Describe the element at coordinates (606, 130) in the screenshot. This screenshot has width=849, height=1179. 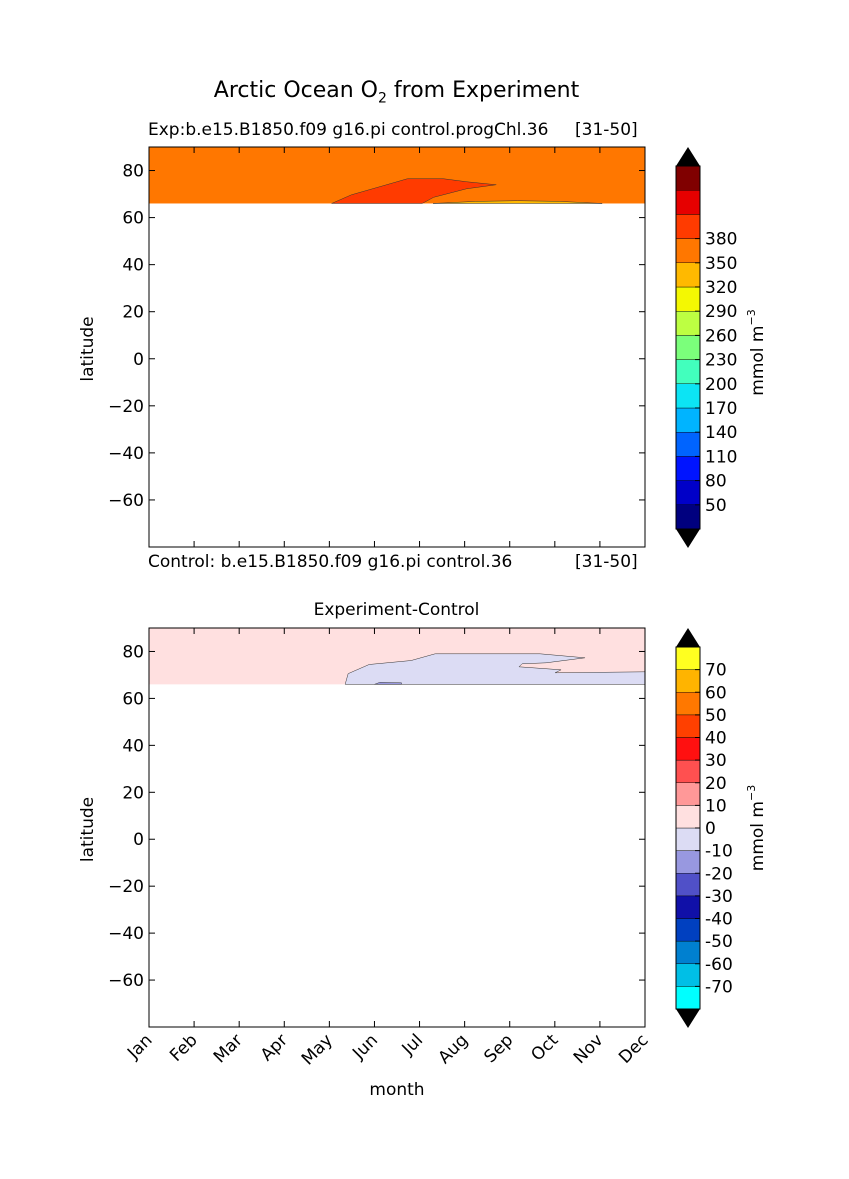
I see `top-panel-period: [31-50]` at that location.